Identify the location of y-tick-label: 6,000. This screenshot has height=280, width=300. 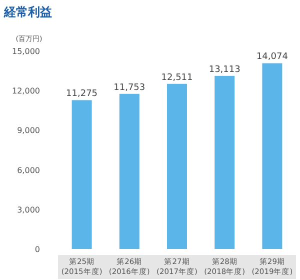
(28, 170).